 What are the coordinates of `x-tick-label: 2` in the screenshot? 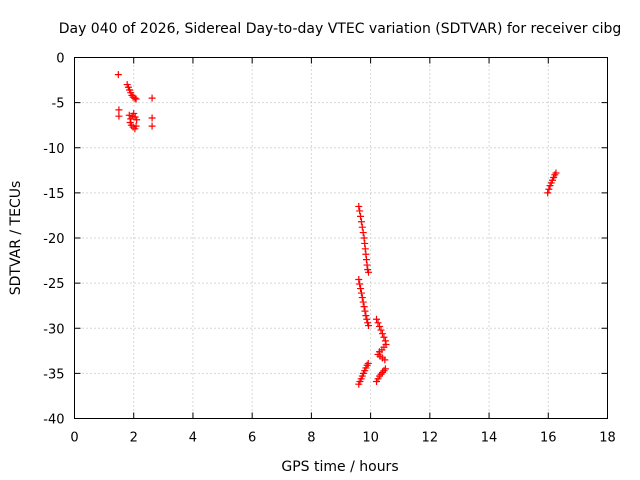 It's located at (134, 438).